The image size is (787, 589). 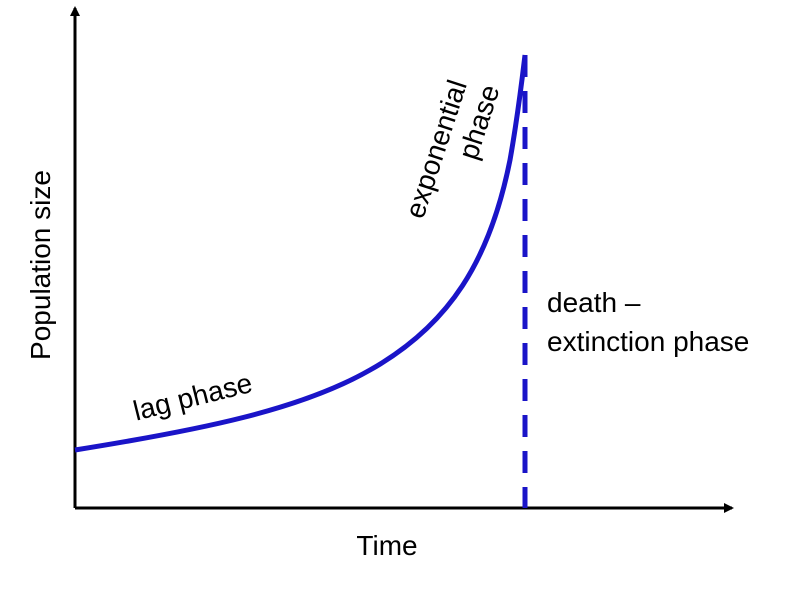 I want to click on y-axis-label: Population size, so click(x=40, y=265).